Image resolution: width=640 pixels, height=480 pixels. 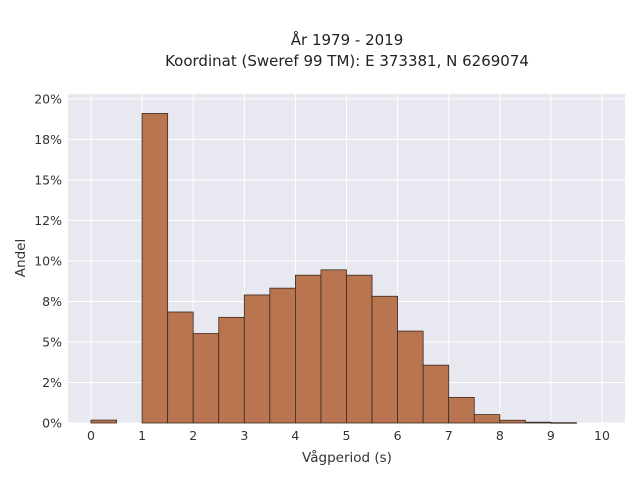 I want to click on y-tick-label: 5%, so click(x=52, y=341).